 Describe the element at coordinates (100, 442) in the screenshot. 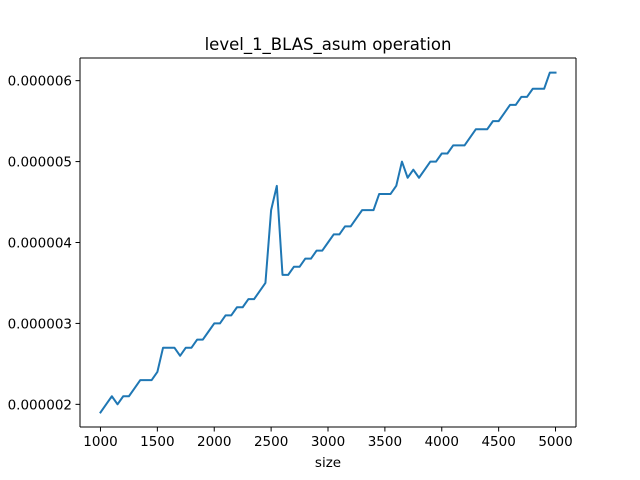

I see `x-tick-label: 1000` at that location.